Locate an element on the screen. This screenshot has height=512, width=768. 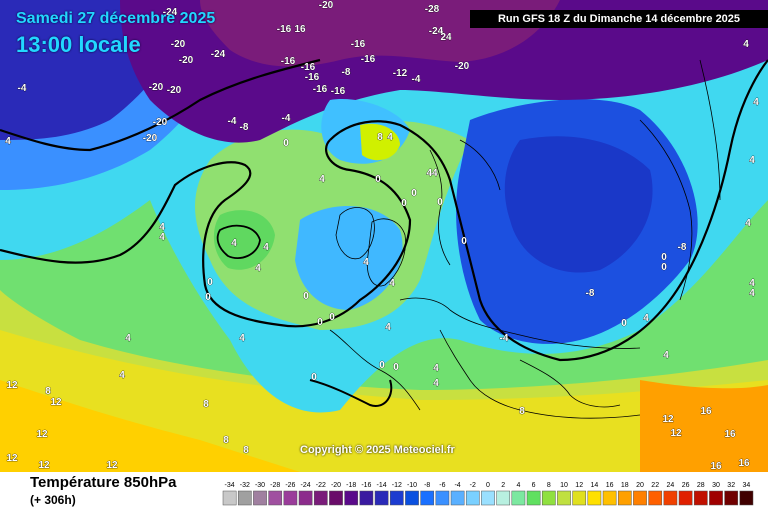
warm-zone-southwest is located at coordinates (150, 426).